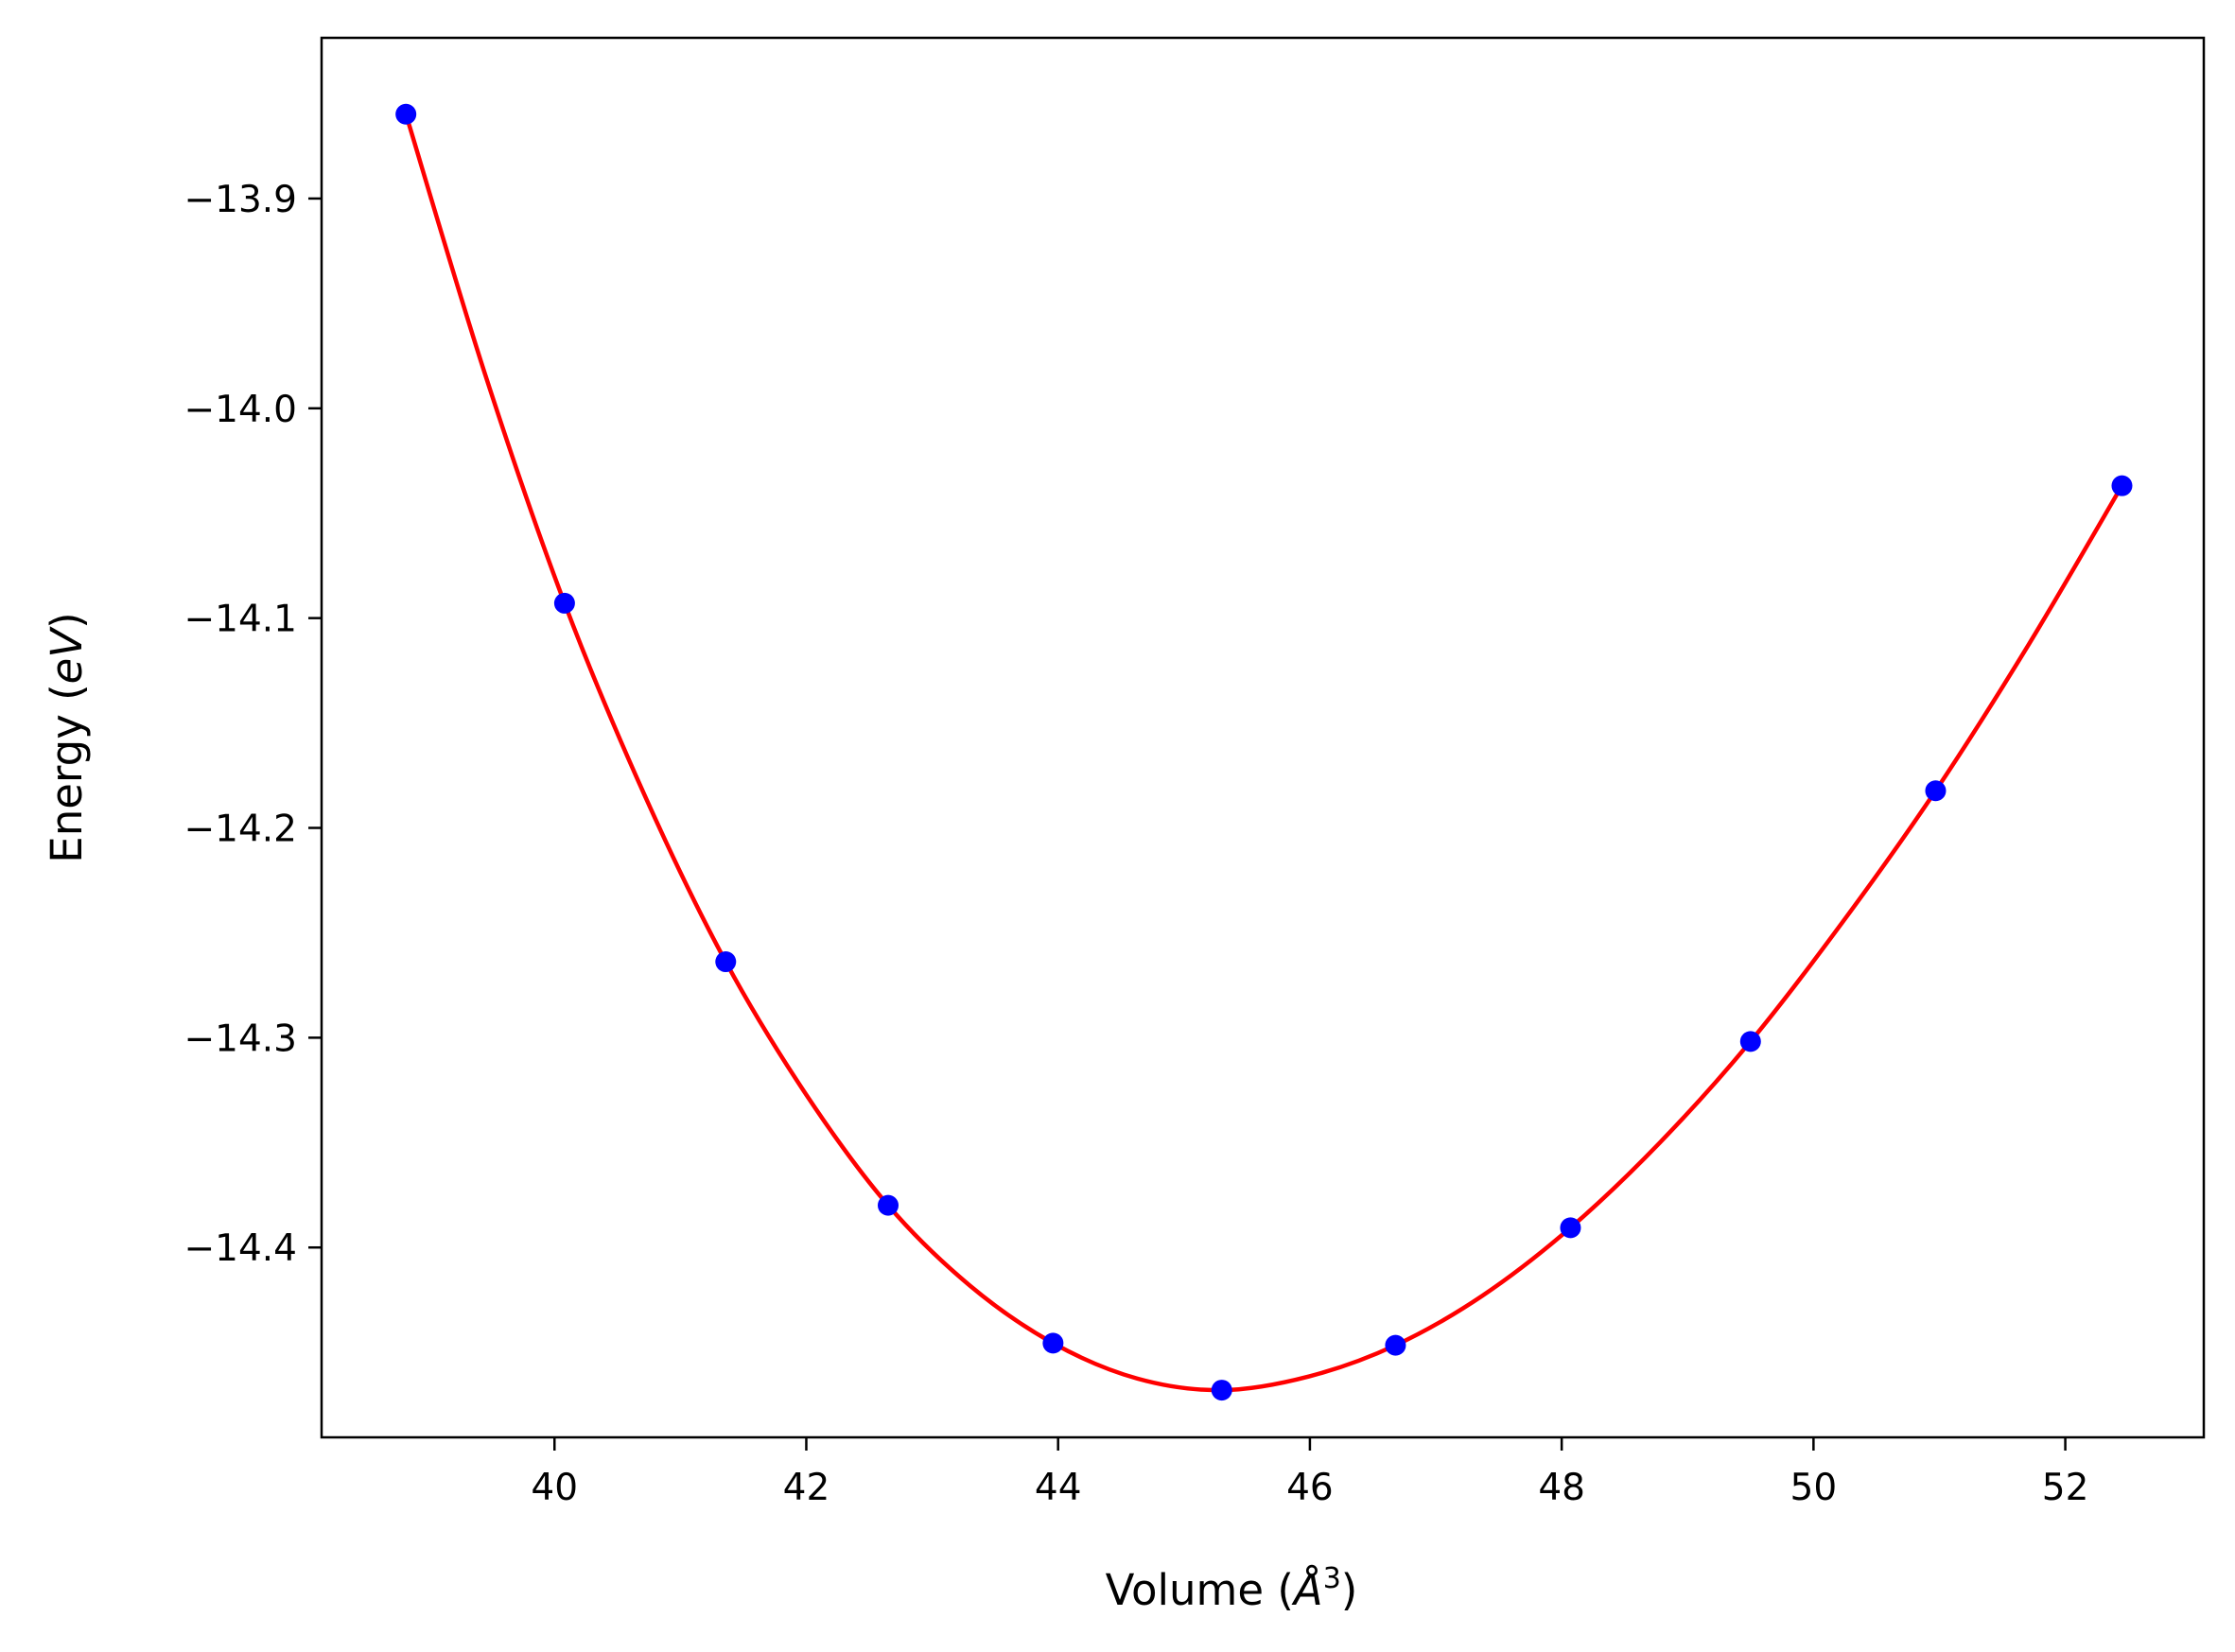  I want to click on x-tick-label: 44, so click(1058, 1488).